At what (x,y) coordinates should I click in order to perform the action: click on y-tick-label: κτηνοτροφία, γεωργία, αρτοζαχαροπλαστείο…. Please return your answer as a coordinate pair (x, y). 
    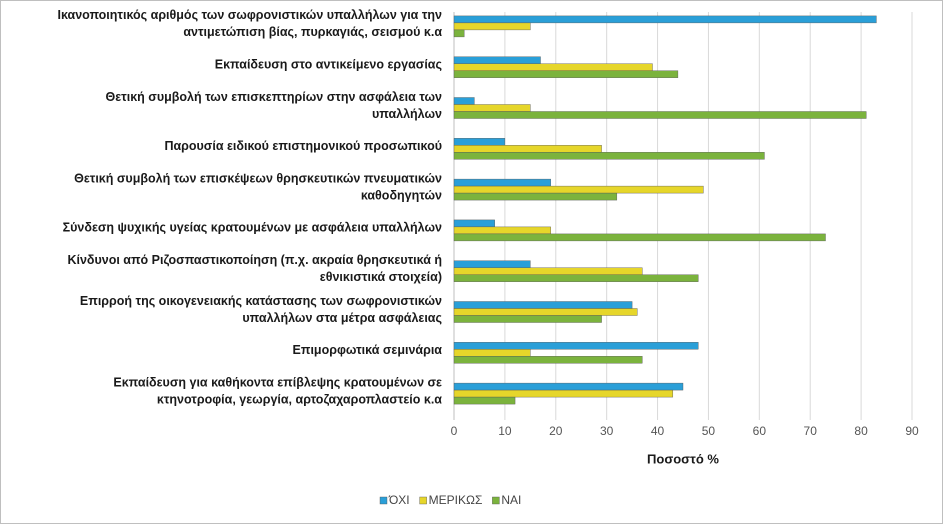
    Looking at the image, I should click on (299, 399).